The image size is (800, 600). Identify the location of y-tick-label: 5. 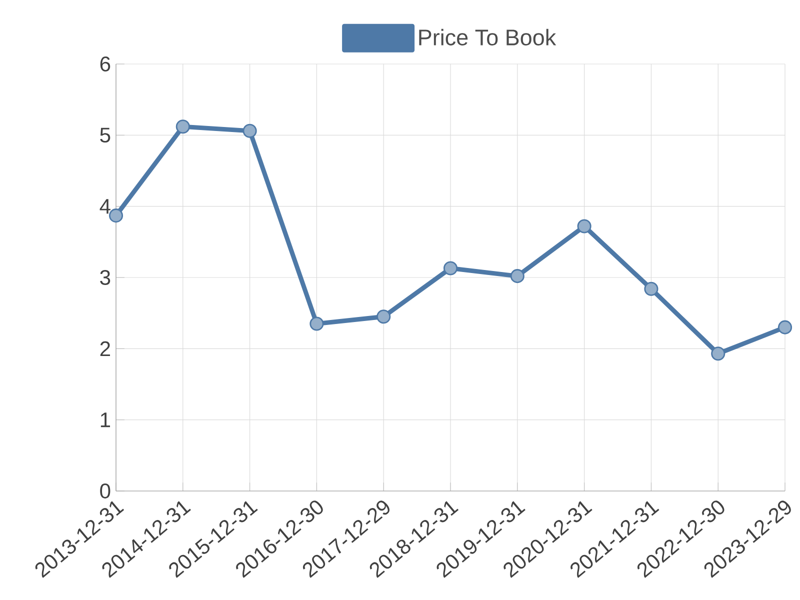
(105, 135).